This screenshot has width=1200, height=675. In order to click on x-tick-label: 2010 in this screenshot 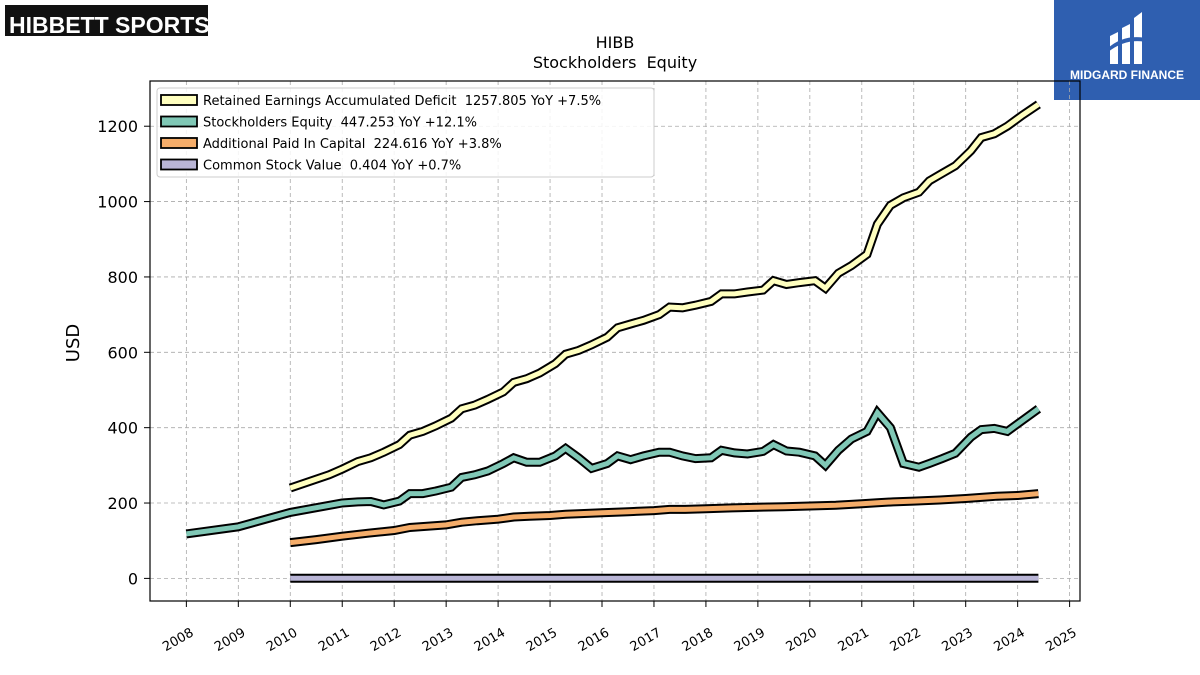, I will do `click(282, 640)`.